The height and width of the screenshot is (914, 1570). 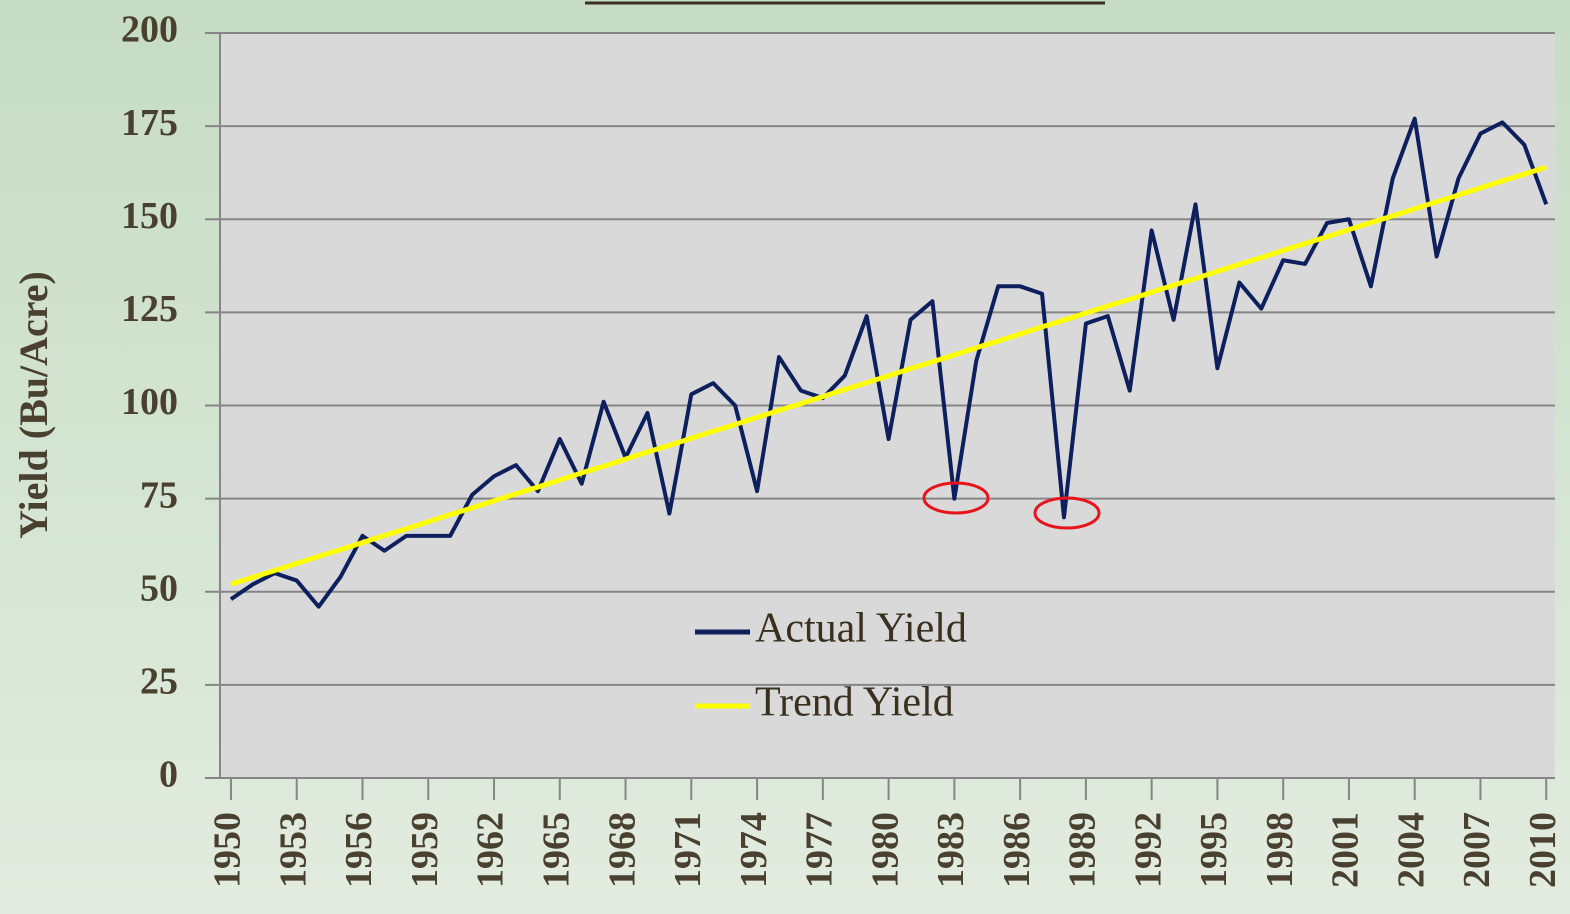 What do you see at coordinates (556, 850) in the screenshot?
I see `x-tick-label: 1965` at bounding box center [556, 850].